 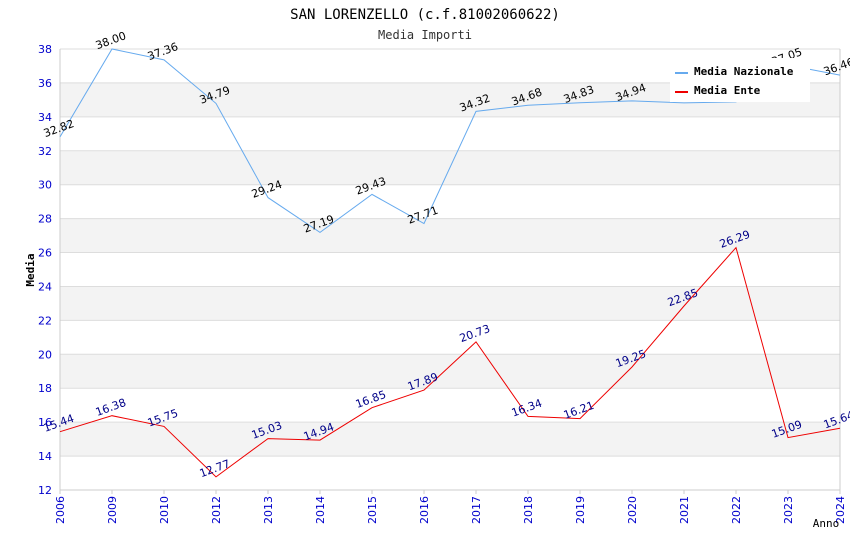 I want to click on x-tick-label: 2019, so click(x=580, y=510).